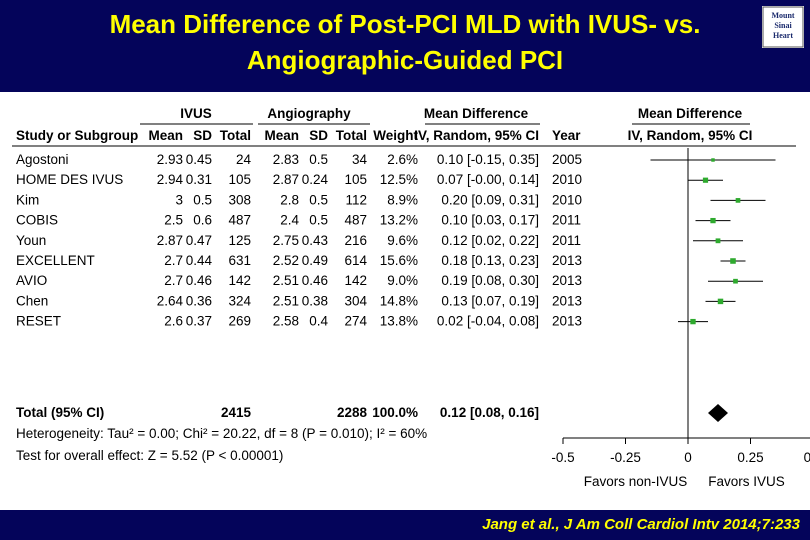 Image resolution: width=810 pixels, height=540 pixels. Describe the element at coordinates (309, 113) in the screenshot. I see `header-angiography: Angiography` at that location.